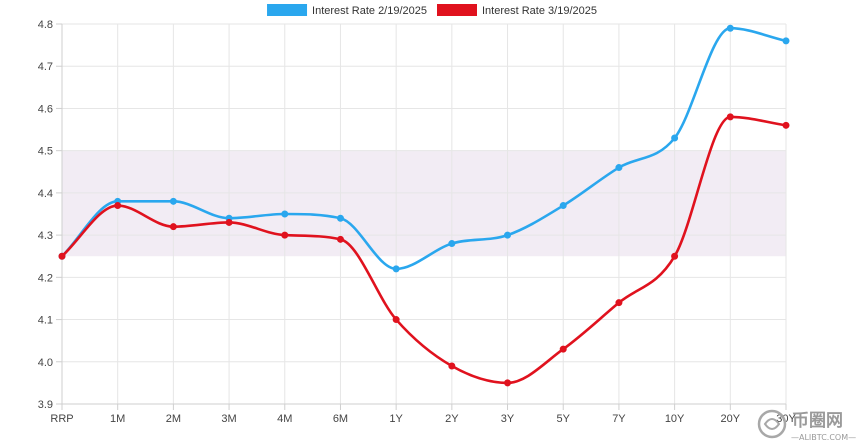  I want to click on legend-label: Interest Rate 3/19/2025, so click(539, 11).